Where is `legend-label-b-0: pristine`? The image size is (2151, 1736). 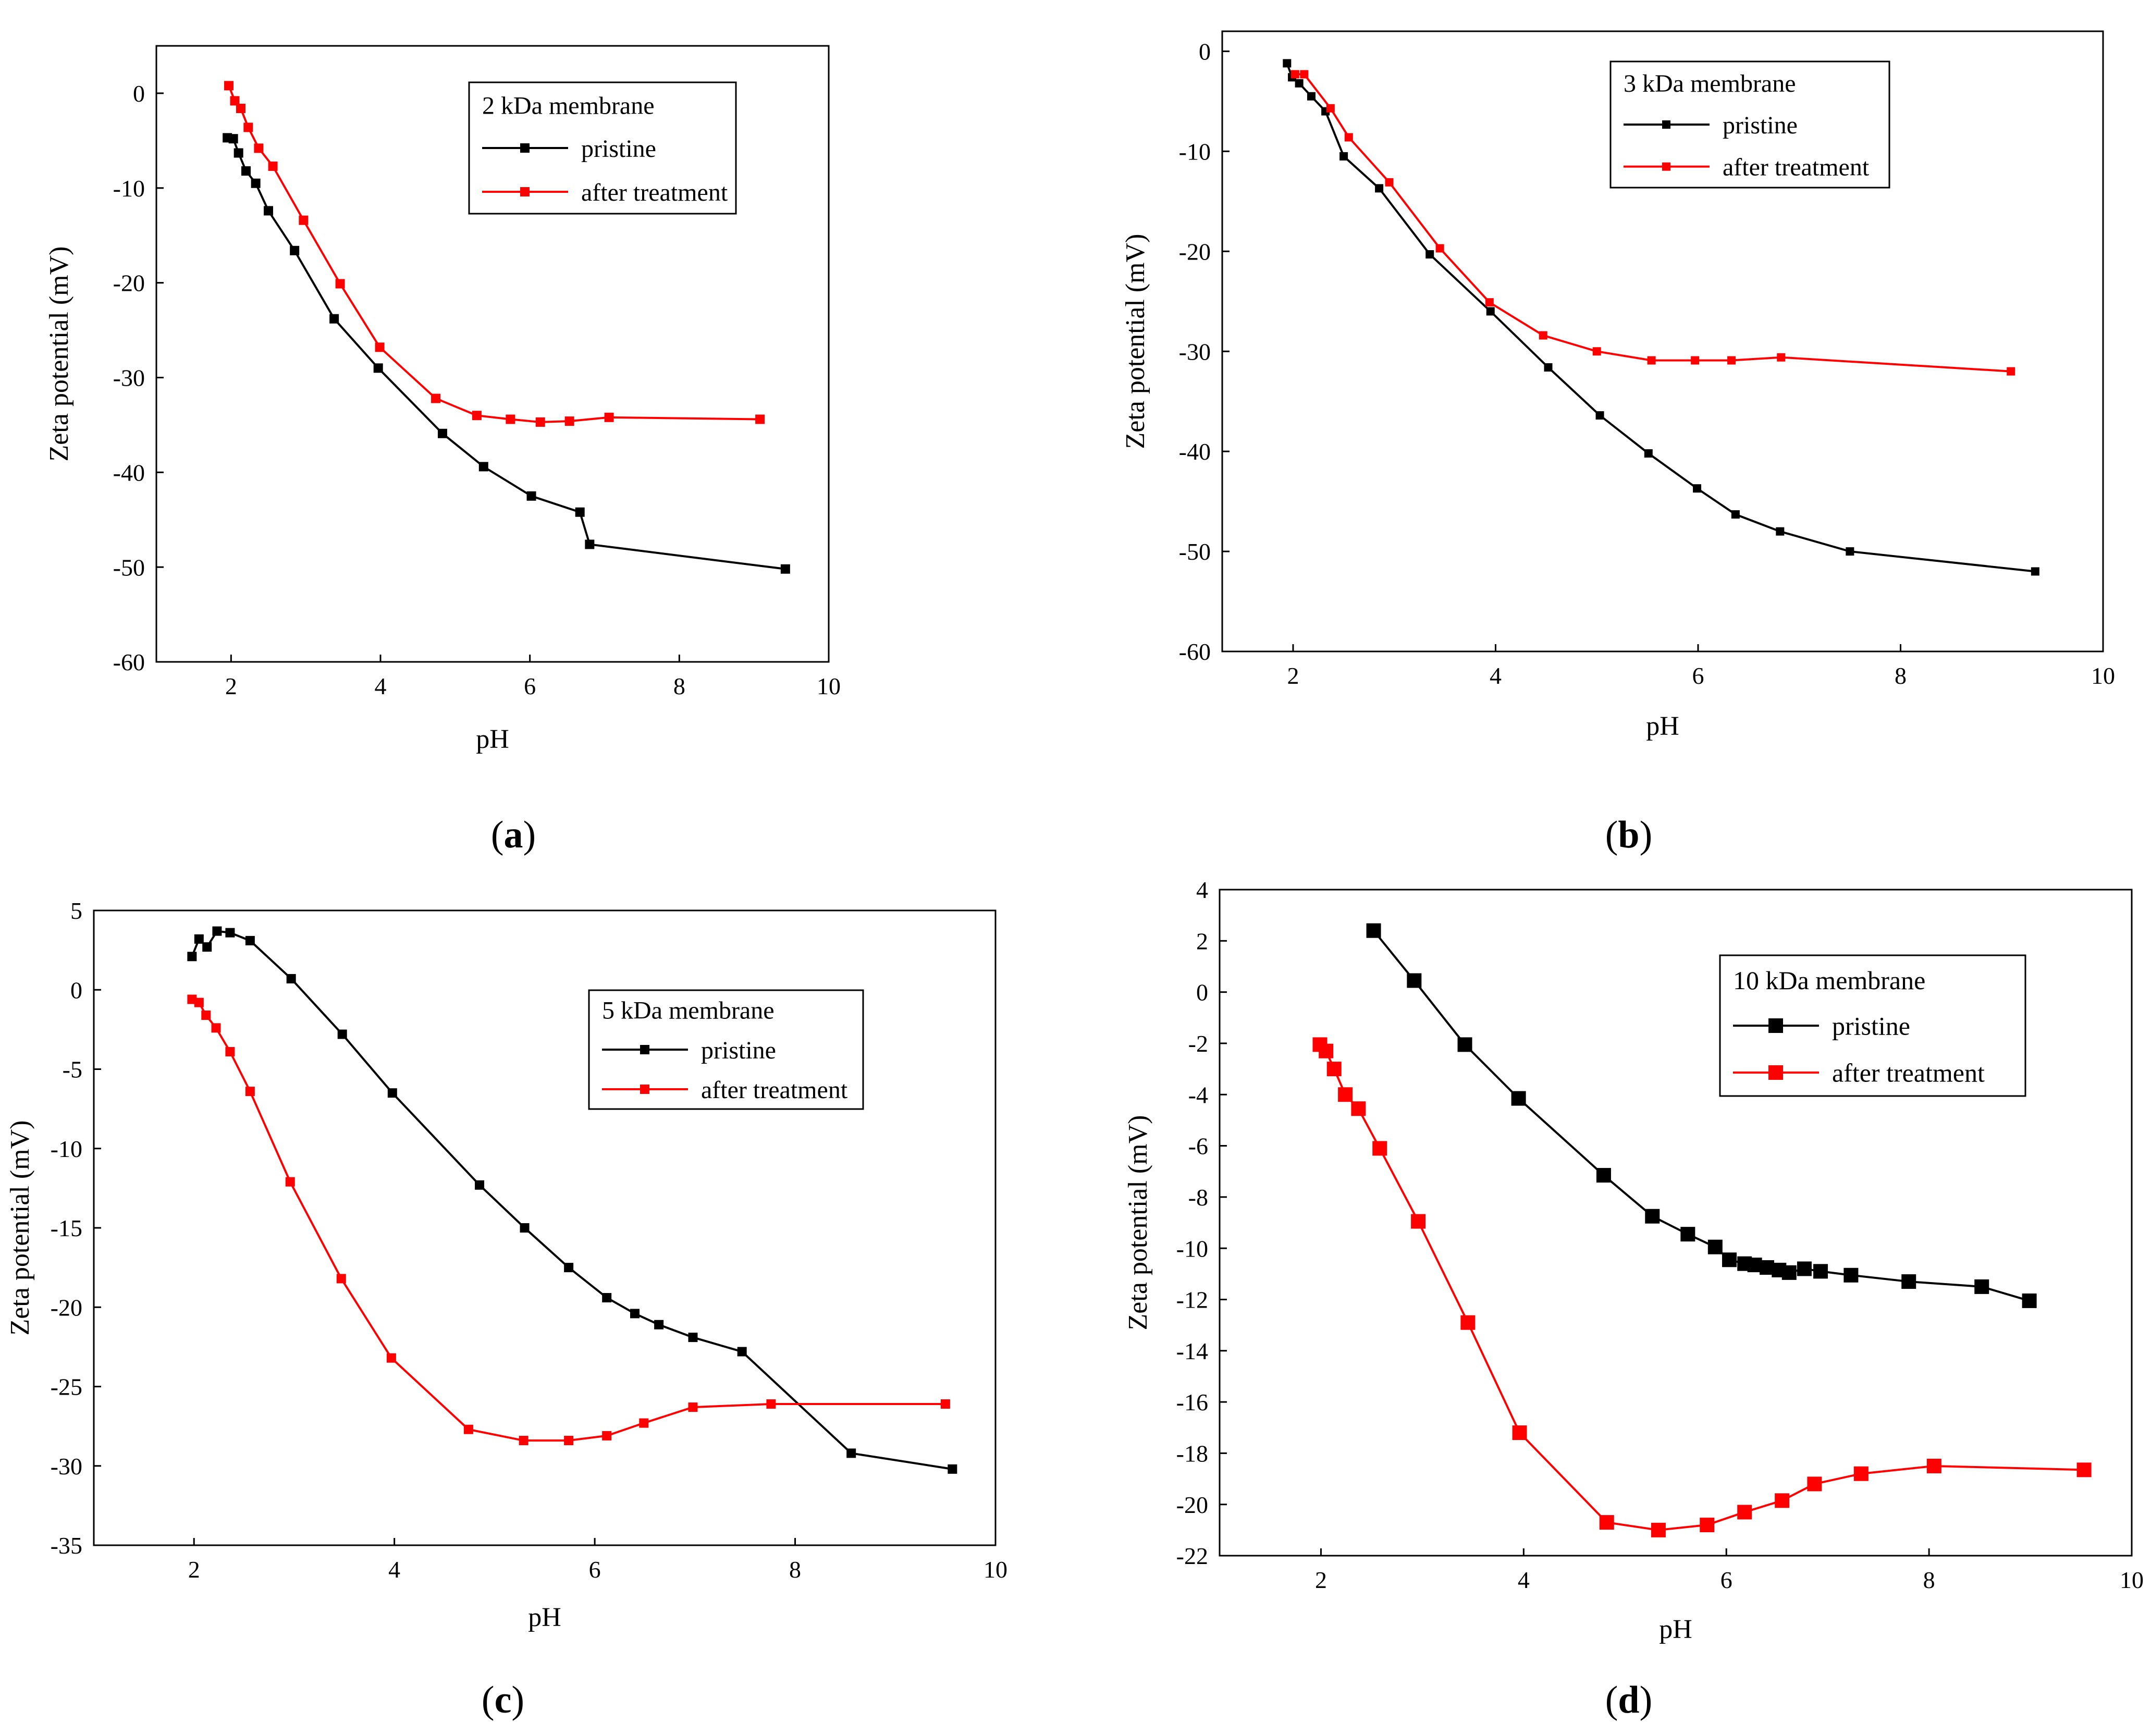
legend-label-b-0: pristine is located at coordinates (1761, 126).